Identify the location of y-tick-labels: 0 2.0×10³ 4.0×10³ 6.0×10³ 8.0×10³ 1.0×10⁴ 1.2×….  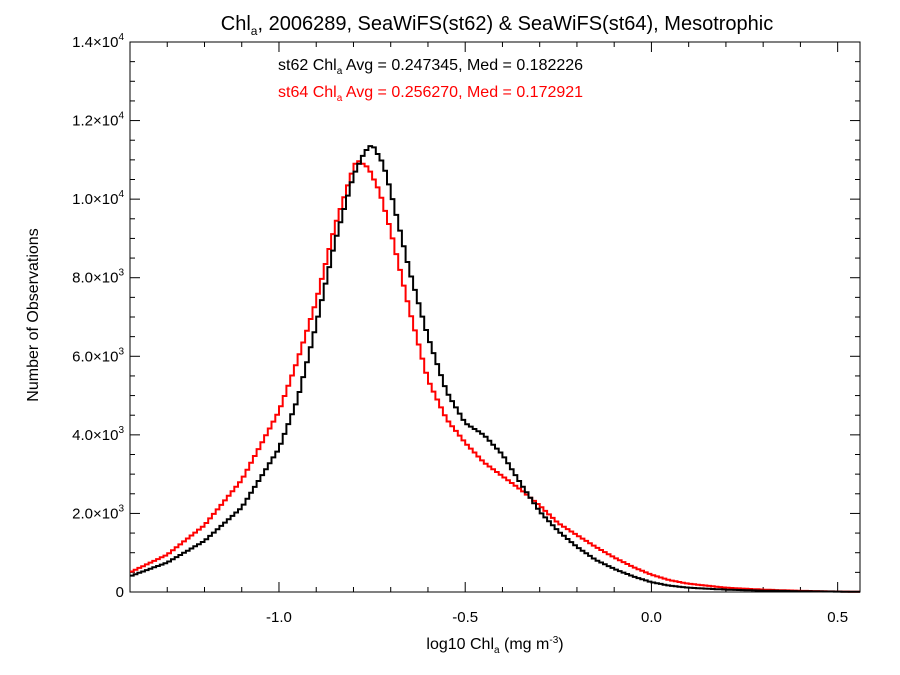
(98, 316).